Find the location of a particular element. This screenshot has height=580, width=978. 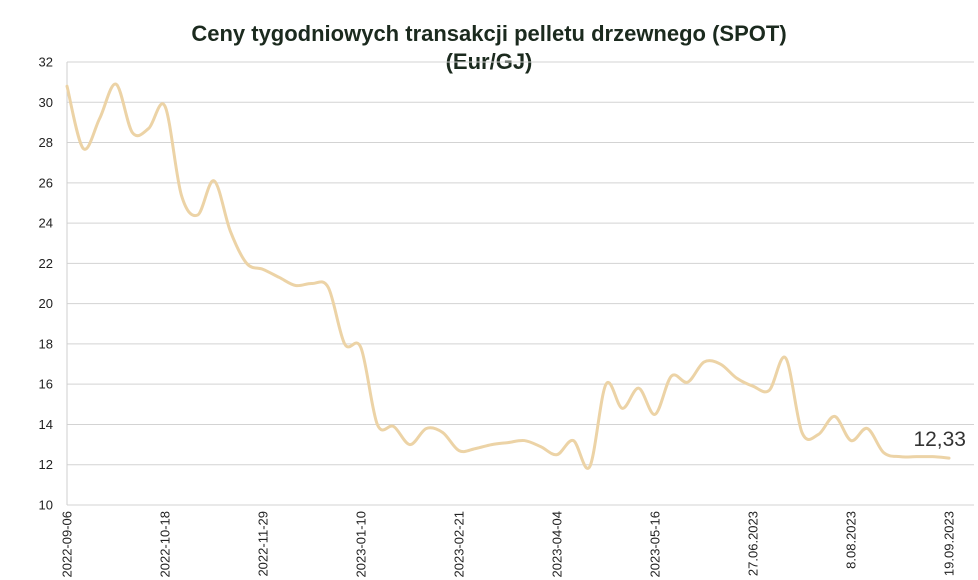

x-tick-label: 2023-02-21 is located at coordinates (459, 544).